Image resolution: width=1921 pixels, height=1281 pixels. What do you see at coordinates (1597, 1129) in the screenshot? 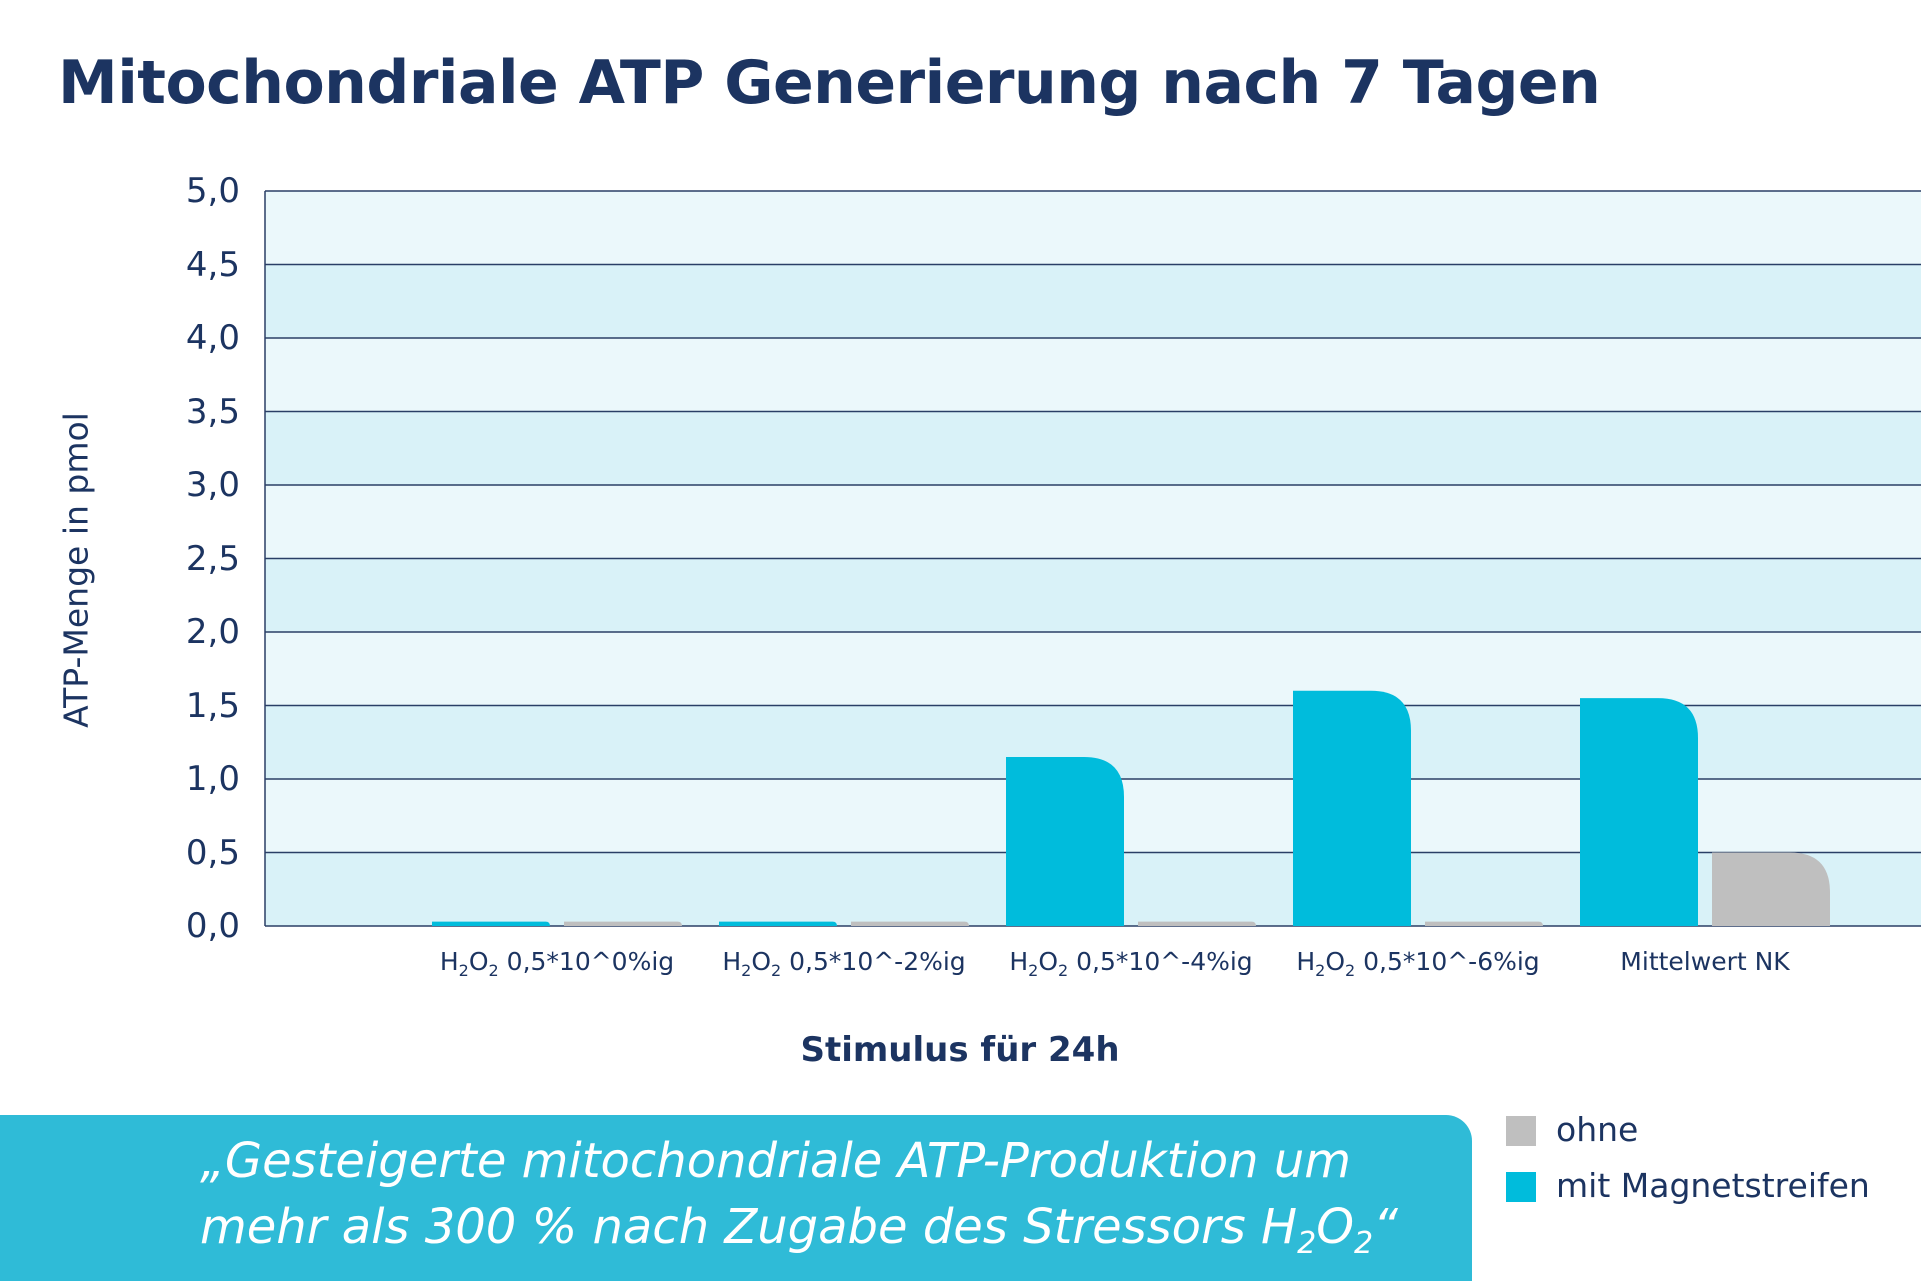
I see `legend-label-ohne: ohne` at bounding box center [1597, 1129].